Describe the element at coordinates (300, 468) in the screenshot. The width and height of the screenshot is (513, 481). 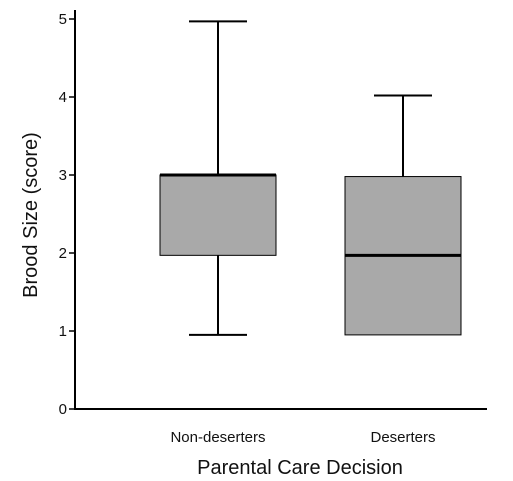
I see `x-axis-label: Parental Care Decision` at that location.